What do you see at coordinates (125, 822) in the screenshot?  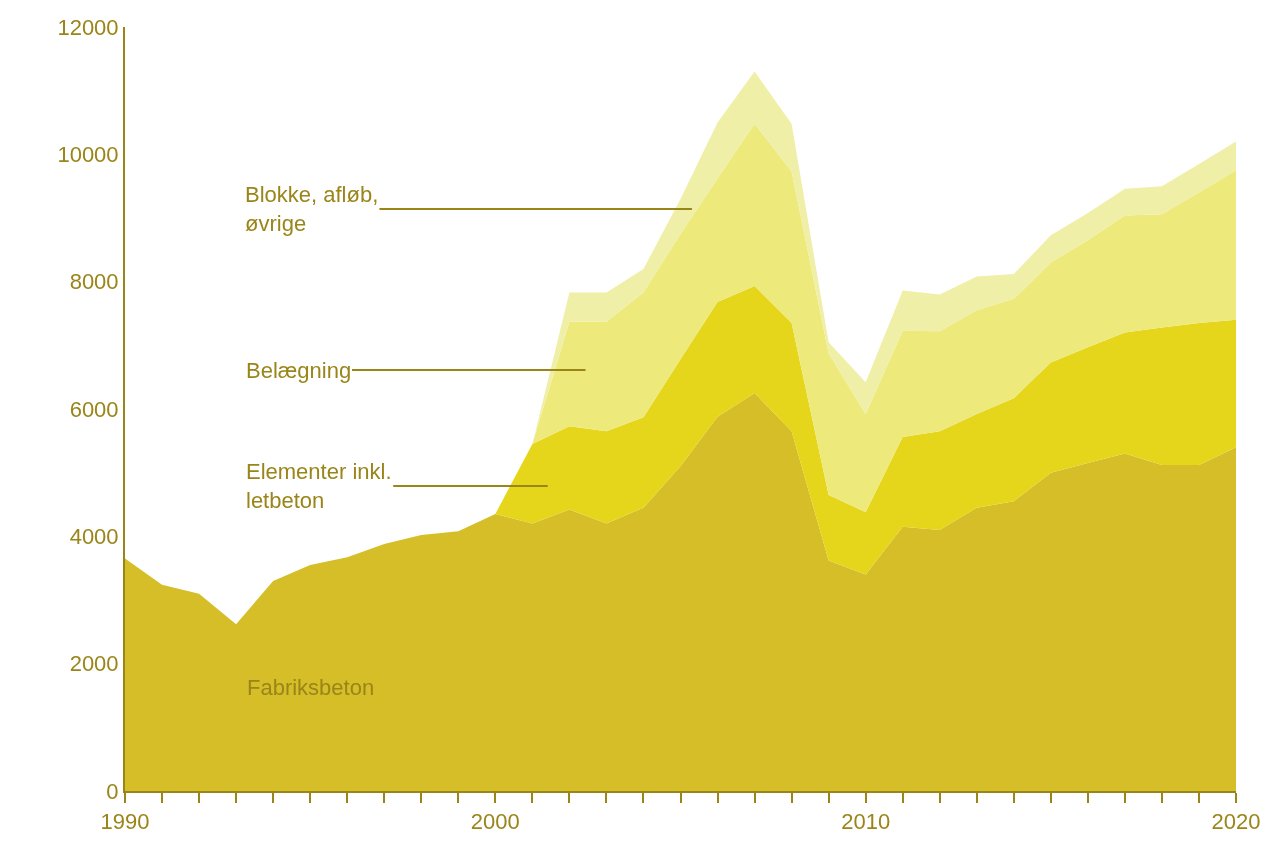 I see `x-tick-label: 1990` at bounding box center [125, 822].